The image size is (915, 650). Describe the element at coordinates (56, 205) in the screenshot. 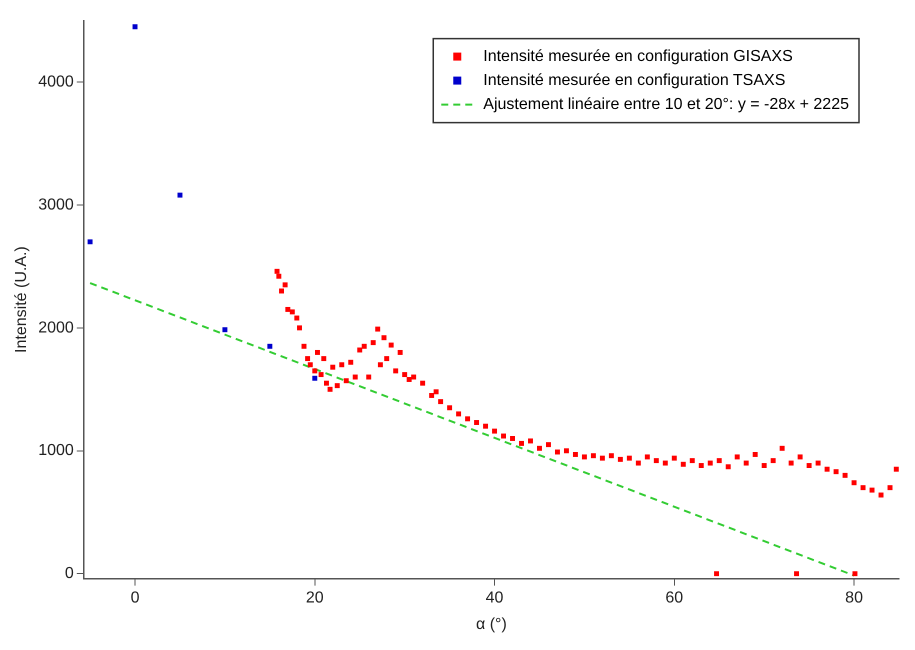

I see `y-tick-label: 3000` at that location.